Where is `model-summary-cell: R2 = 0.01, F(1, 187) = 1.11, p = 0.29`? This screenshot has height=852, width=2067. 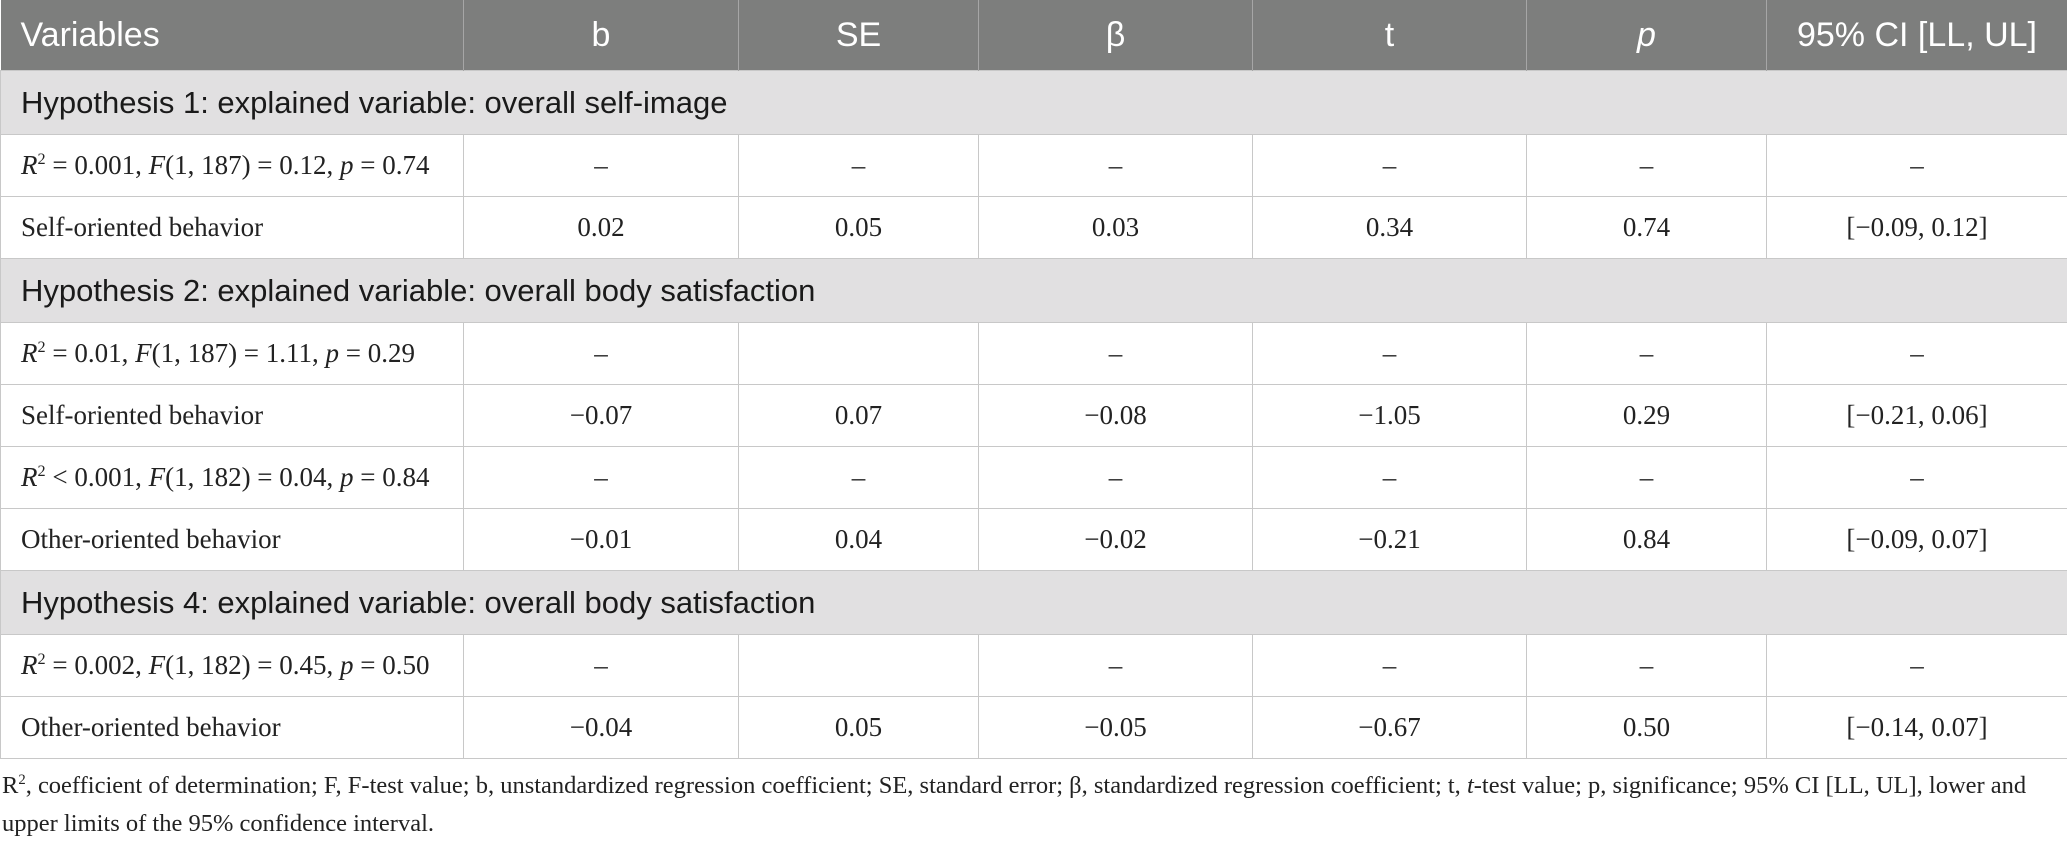
model-summary-cell: R2 = 0.01, F(1, 187) = 1.11, p = 0.29 is located at coordinates (232, 353).